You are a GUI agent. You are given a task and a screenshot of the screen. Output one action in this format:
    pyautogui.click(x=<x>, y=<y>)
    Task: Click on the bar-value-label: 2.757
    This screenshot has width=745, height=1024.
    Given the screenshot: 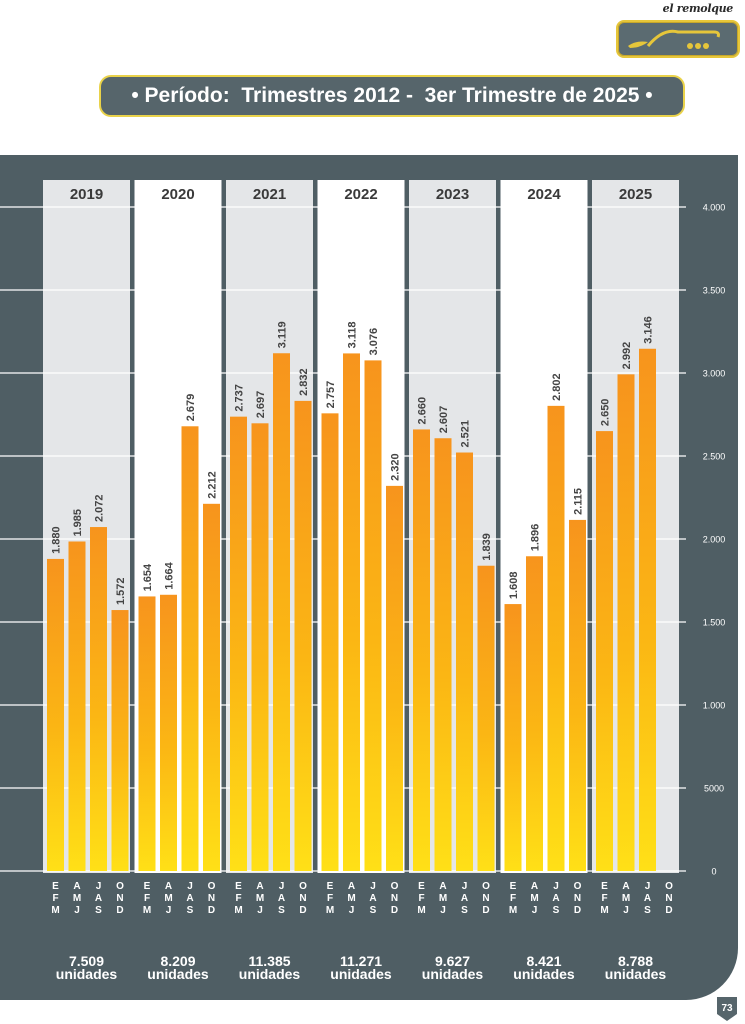 What is the action you would take?
    pyautogui.click(x=331, y=395)
    